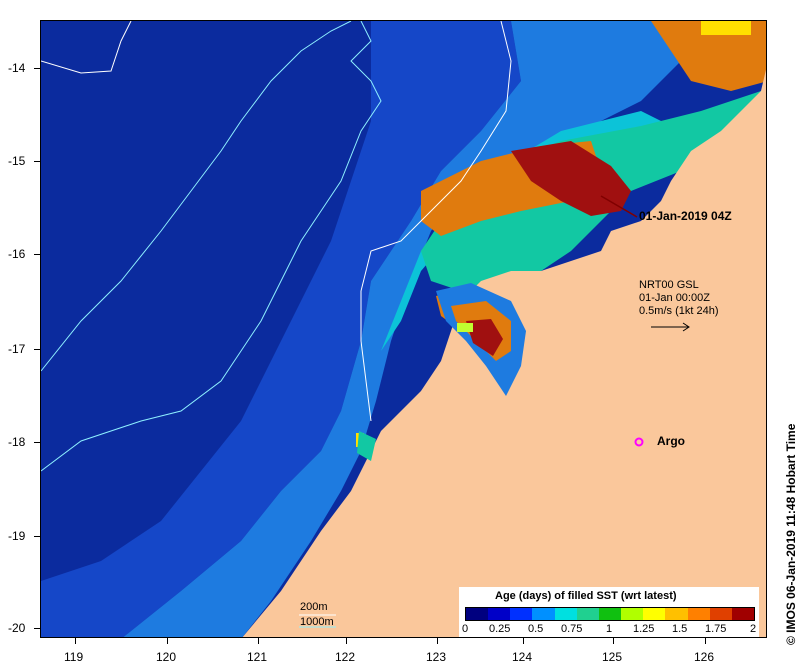  What do you see at coordinates (791, 534) in the screenshot?
I see `credit-text: © IMOS 06-Jan-2019 11:48 Hobart Time` at bounding box center [791, 534].